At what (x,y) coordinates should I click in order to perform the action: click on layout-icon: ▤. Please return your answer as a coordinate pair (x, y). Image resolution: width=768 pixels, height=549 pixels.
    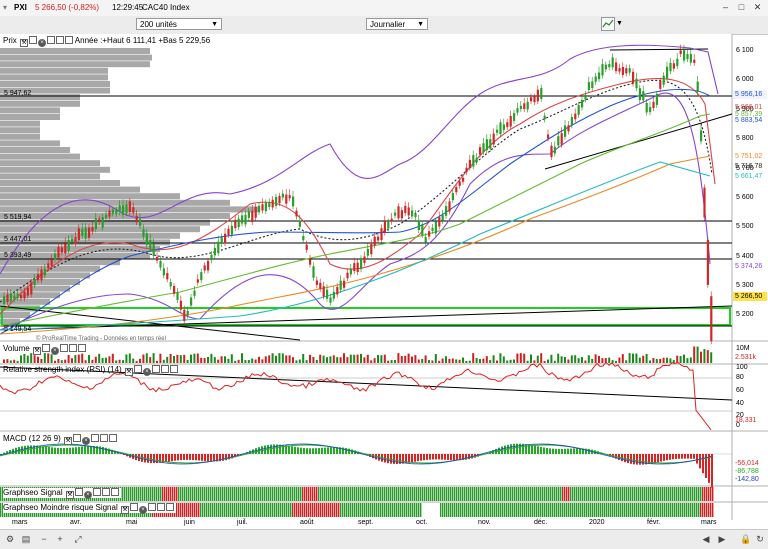
    Looking at the image, I should click on (26, 539).